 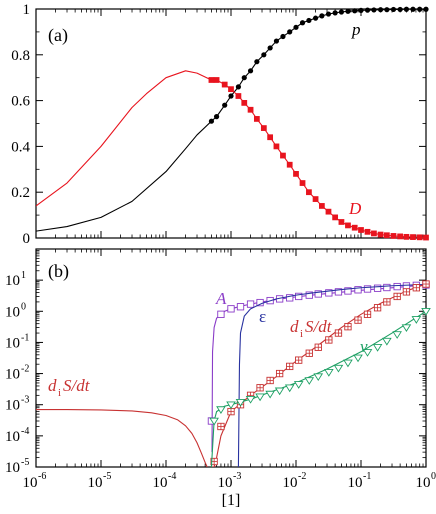 What do you see at coordinates (237, 476) in the screenshot?
I see `panel-b-x-tick-exponent: -3` at bounding box center [237, 476].